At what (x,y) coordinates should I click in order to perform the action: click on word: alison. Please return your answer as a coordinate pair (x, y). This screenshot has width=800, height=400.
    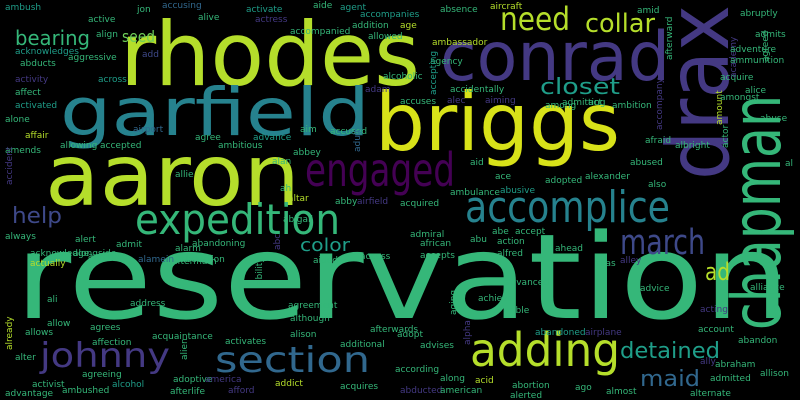
    Looking at the image, I should click on (303, 335).